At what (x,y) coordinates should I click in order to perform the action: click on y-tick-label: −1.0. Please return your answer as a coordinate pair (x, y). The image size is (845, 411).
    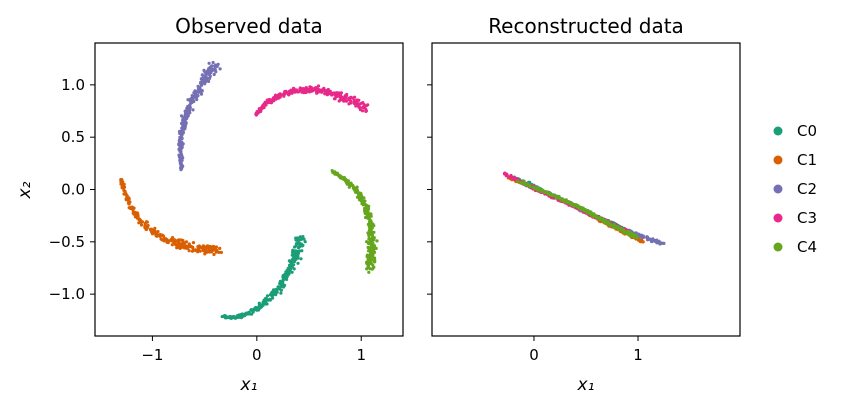
    Looking at the image, I should click on (67, 294).